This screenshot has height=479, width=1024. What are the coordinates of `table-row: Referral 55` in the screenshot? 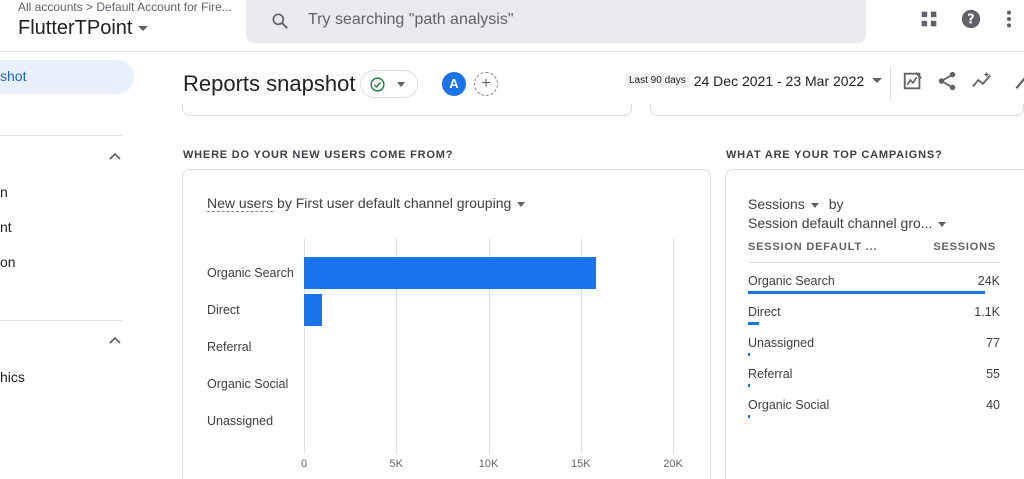 It's located at (874, 376).